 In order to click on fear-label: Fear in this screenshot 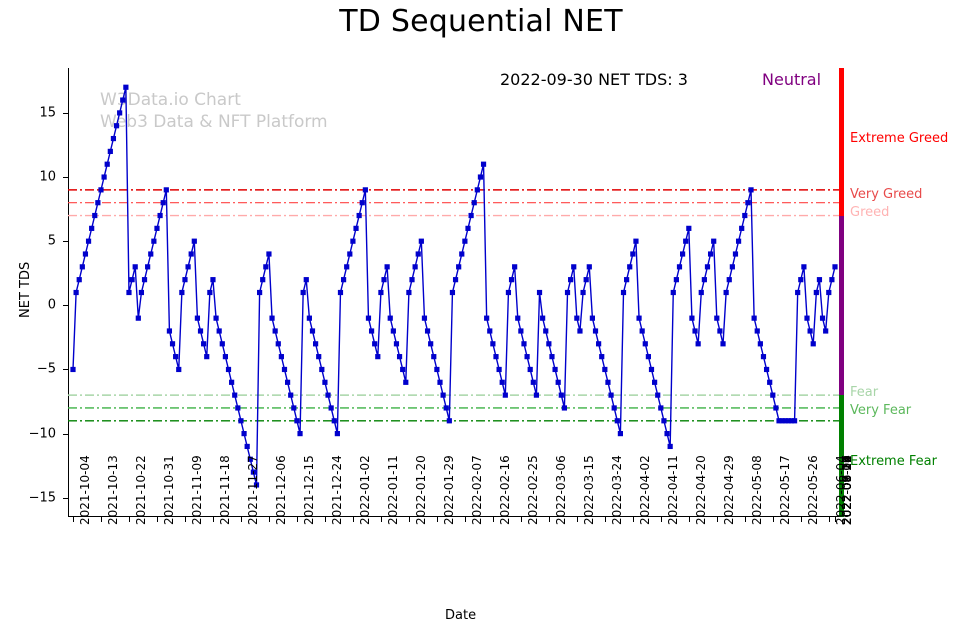, I will do `click(864, 392)`.